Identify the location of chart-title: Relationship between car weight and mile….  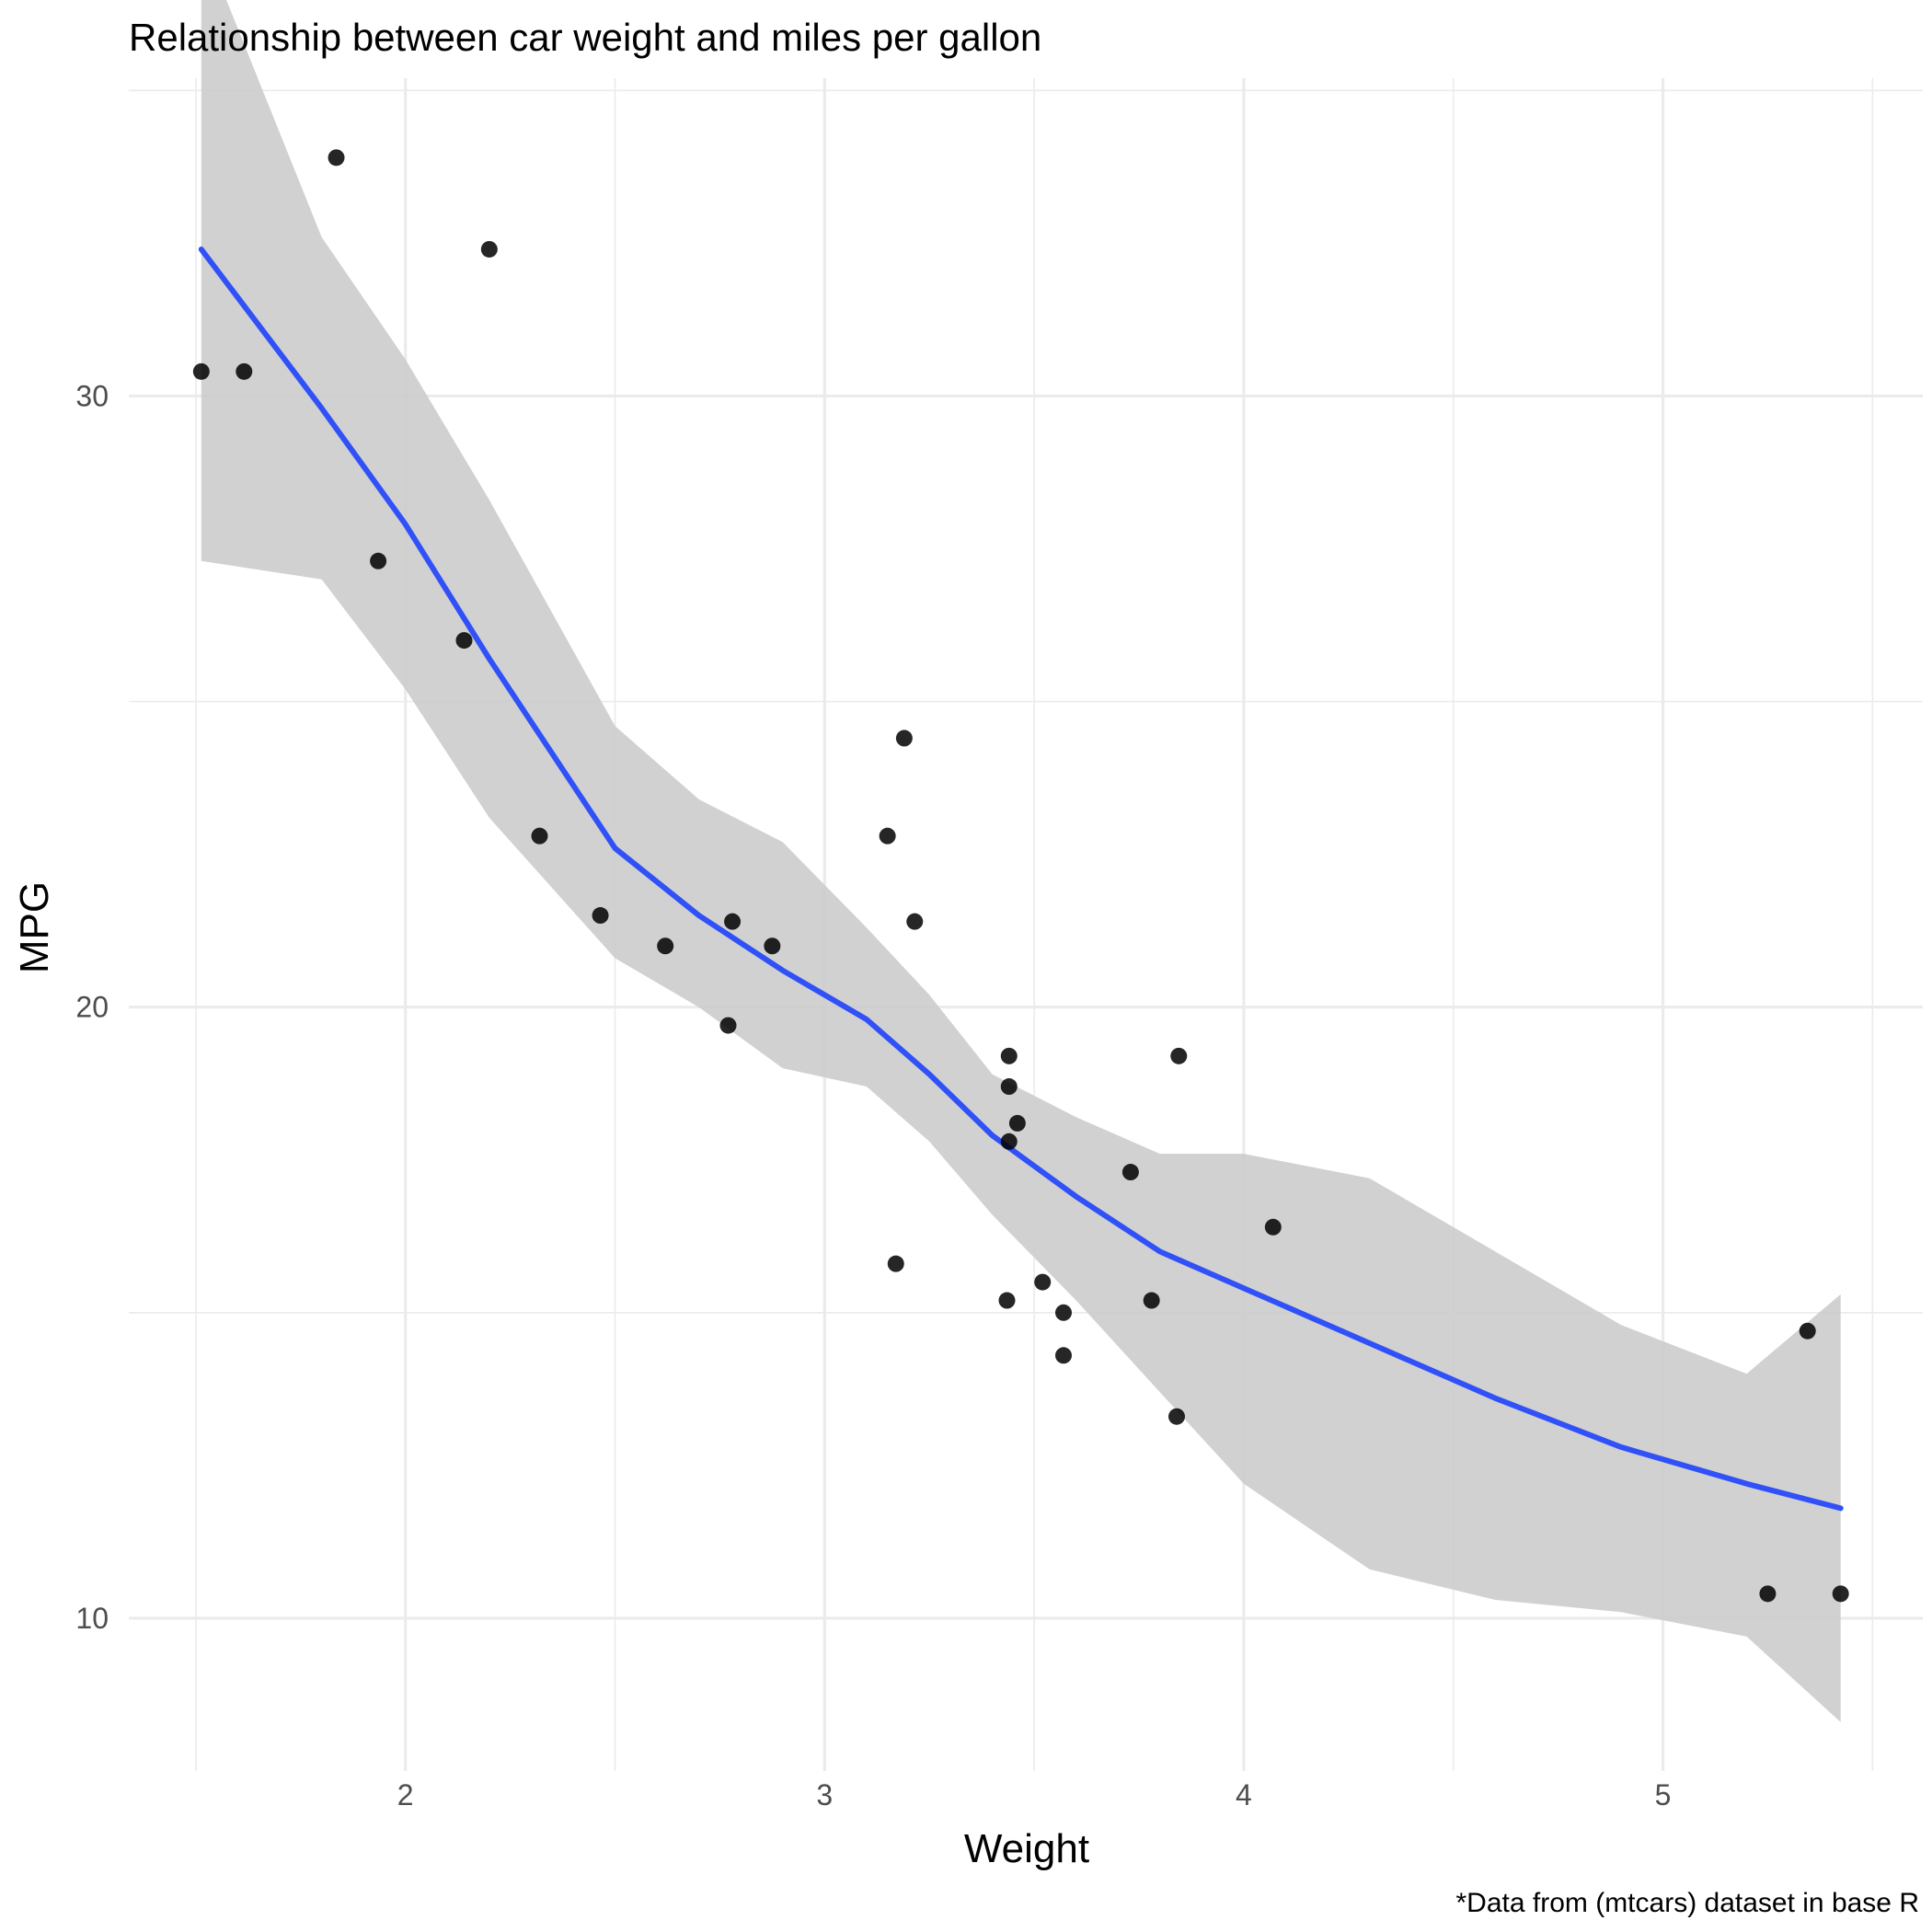
(585, 37).